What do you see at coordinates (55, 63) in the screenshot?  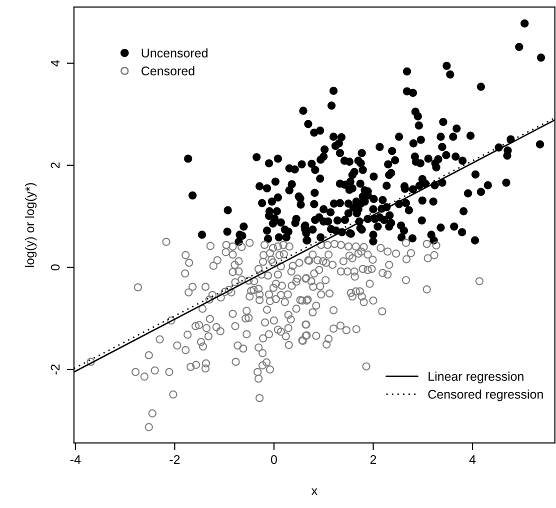 I see `y-tick-label: 4` at bounding box center [55, 63].